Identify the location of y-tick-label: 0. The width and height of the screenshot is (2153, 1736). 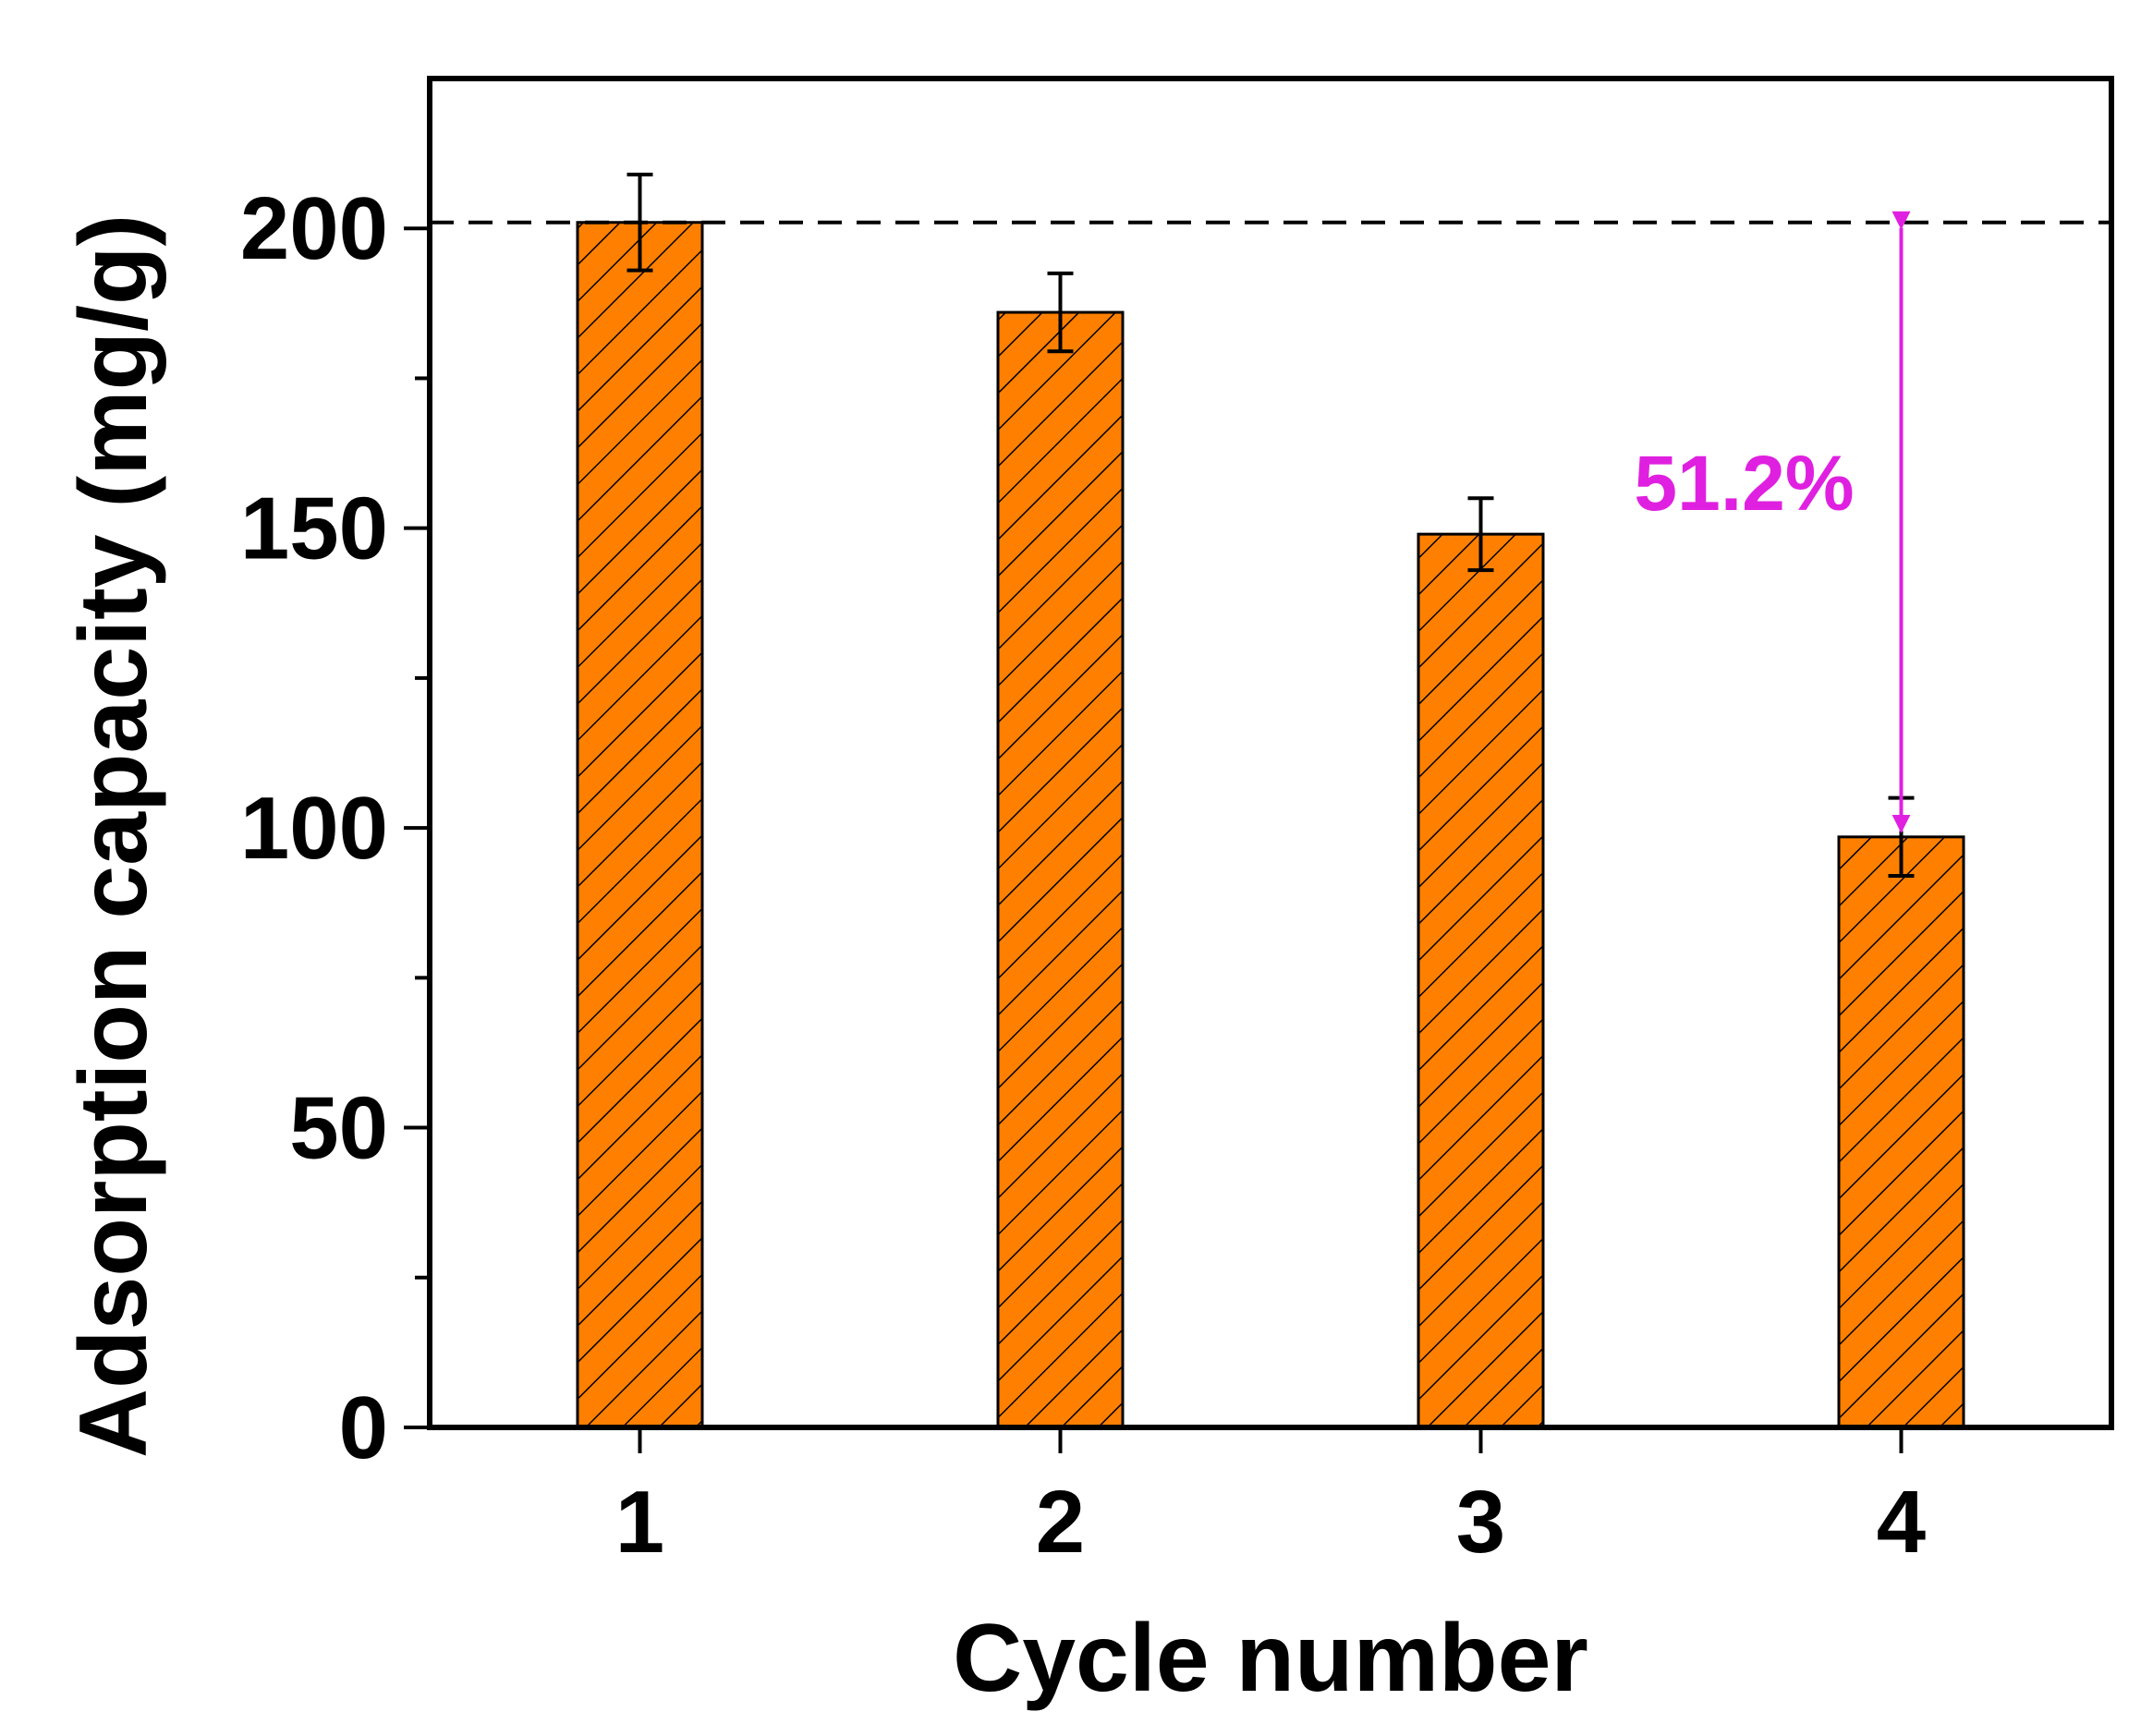
(363, 1427).